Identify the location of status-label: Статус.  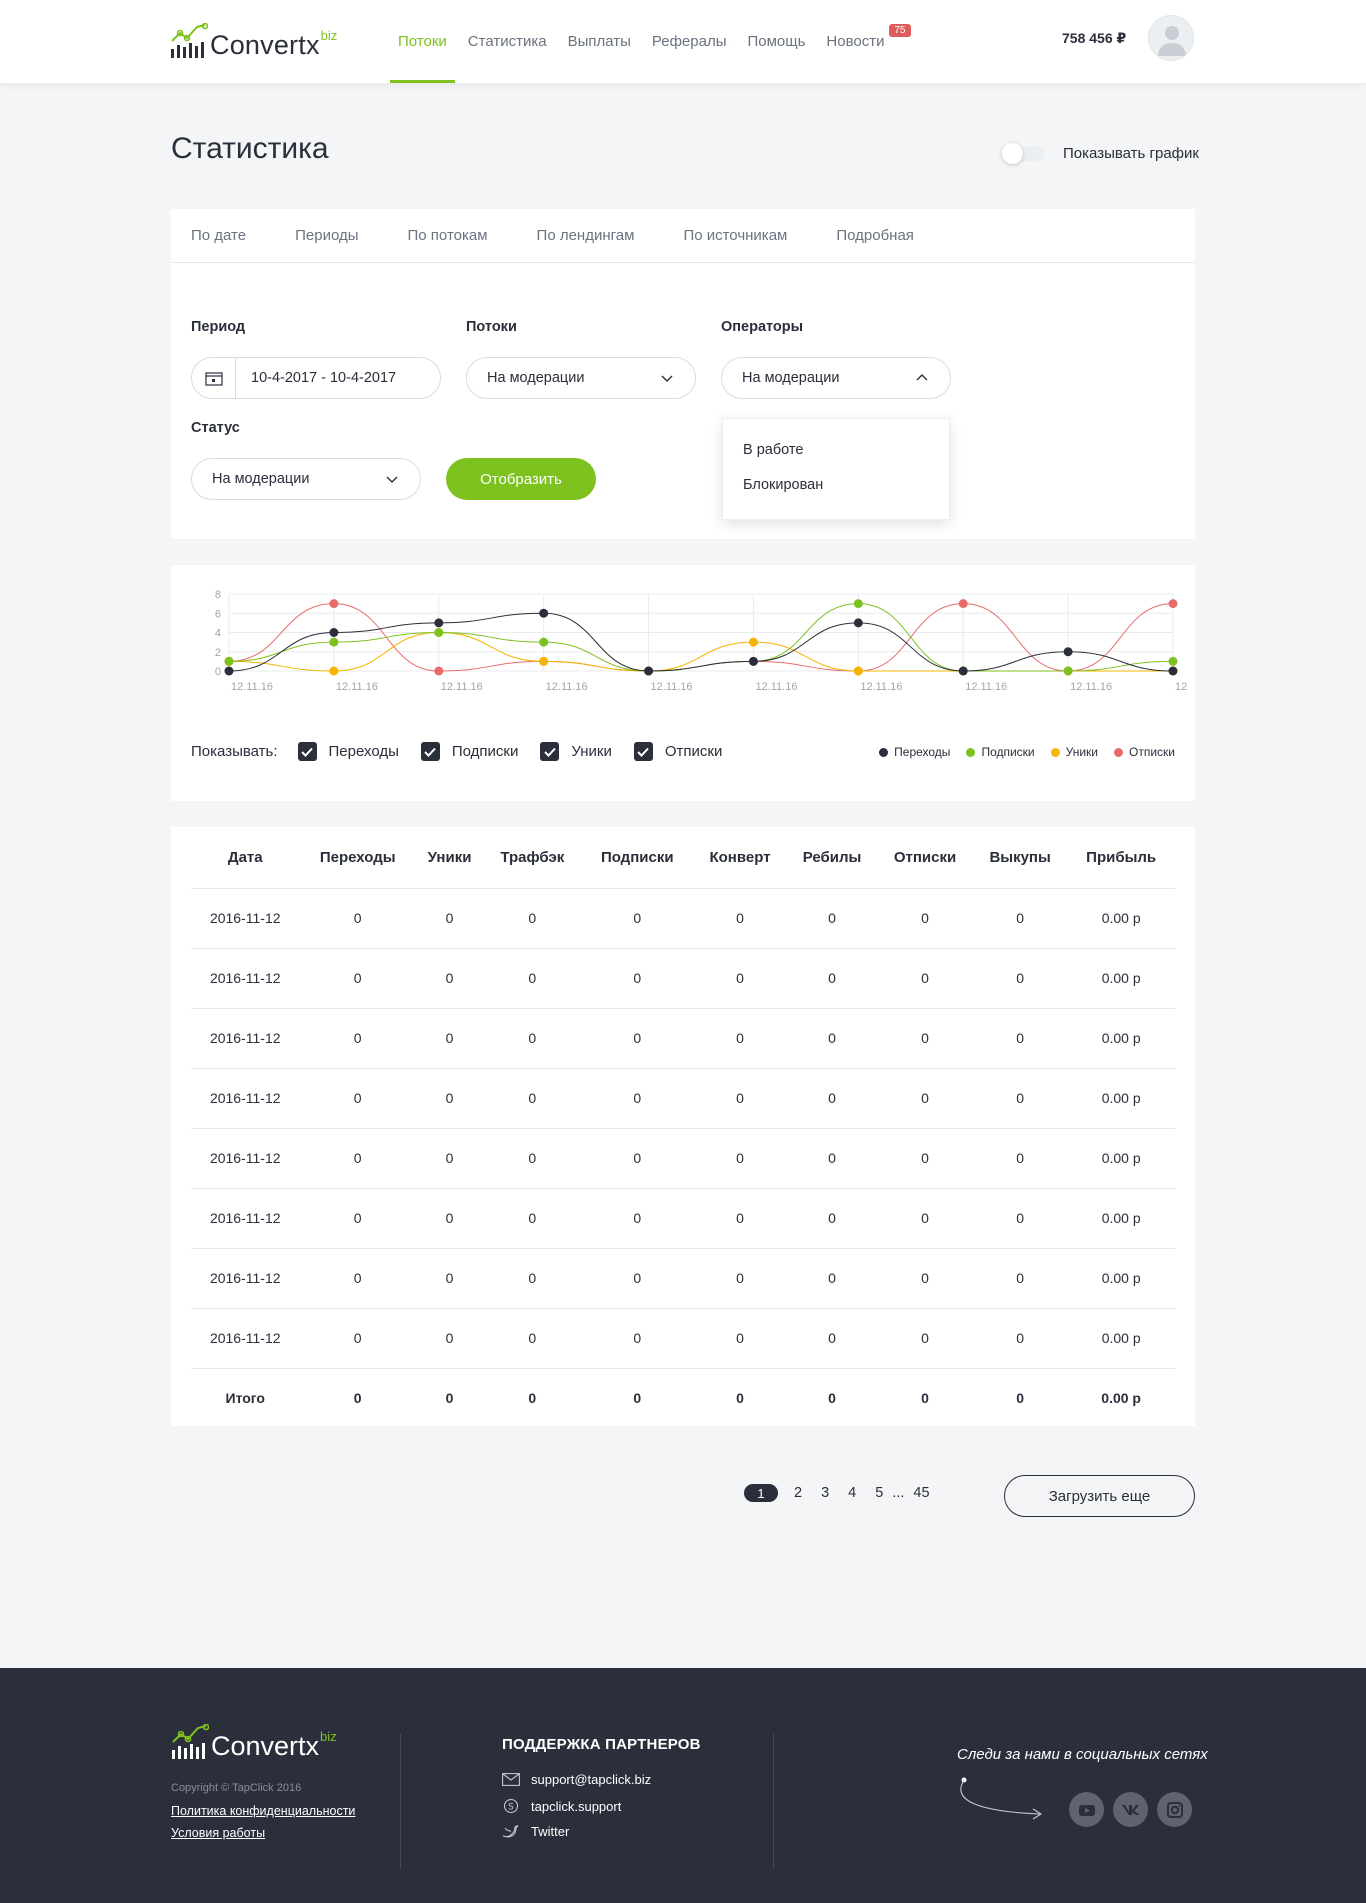
(215, 428).